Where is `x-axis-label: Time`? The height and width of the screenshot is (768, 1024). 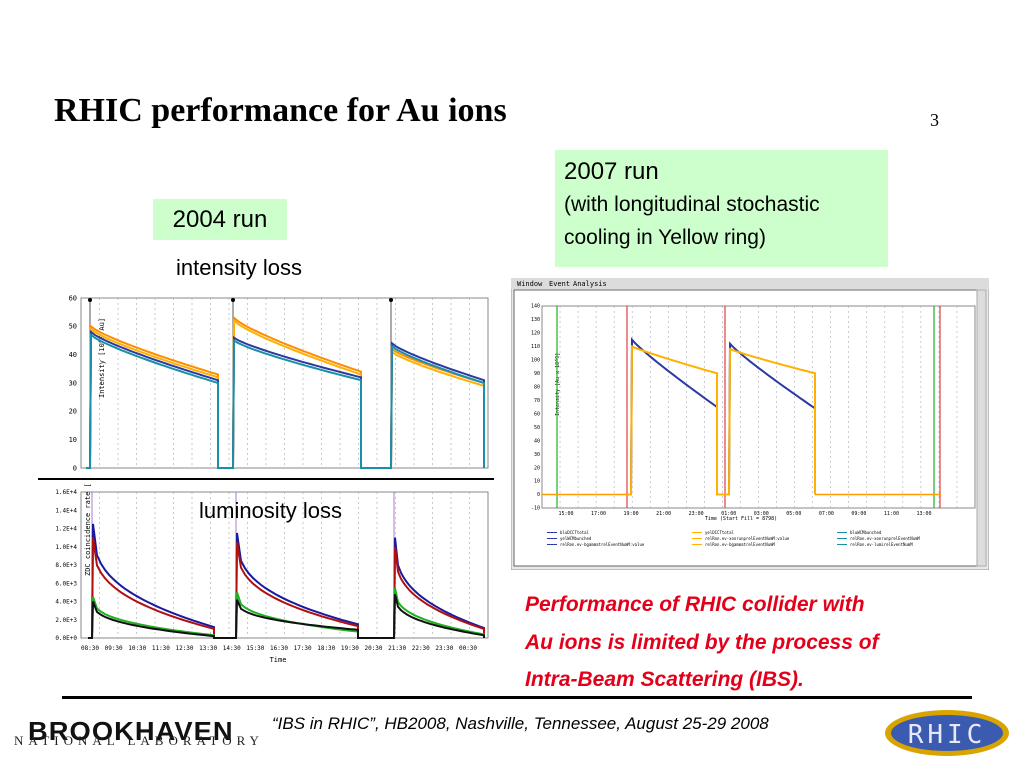
x-axis-label: Time is located at coordinates (278, 660).